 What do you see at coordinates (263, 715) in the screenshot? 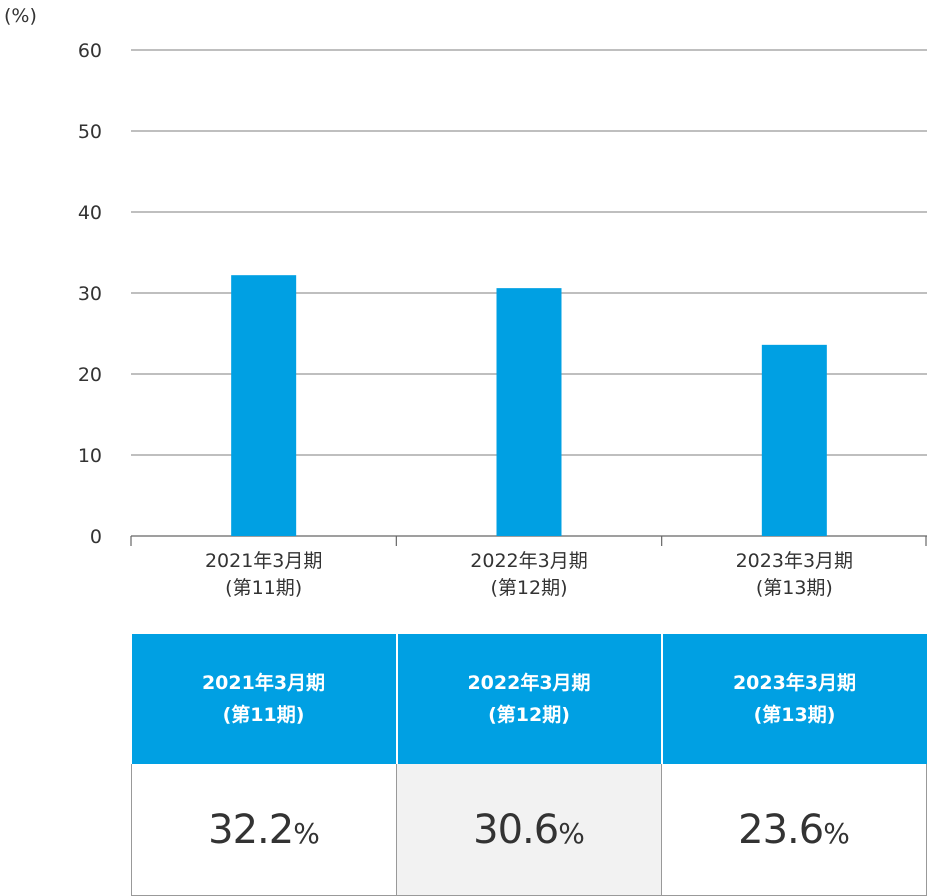
I see `header-term: (第11期)` at bounding box center [263, 715].